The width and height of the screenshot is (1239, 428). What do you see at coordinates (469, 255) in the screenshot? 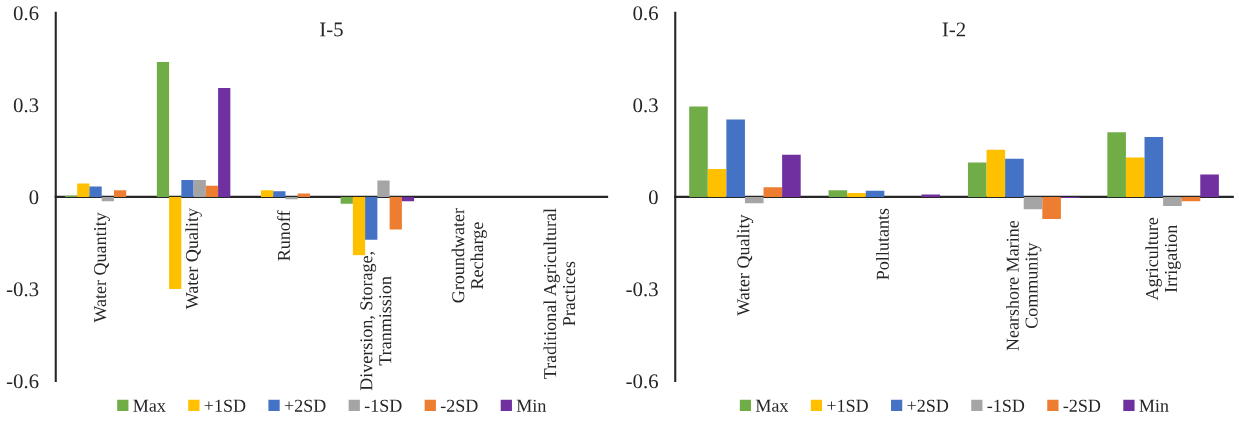
I see `x-tick-label: Groundwater Recharge` at bounding box center [469, 255].